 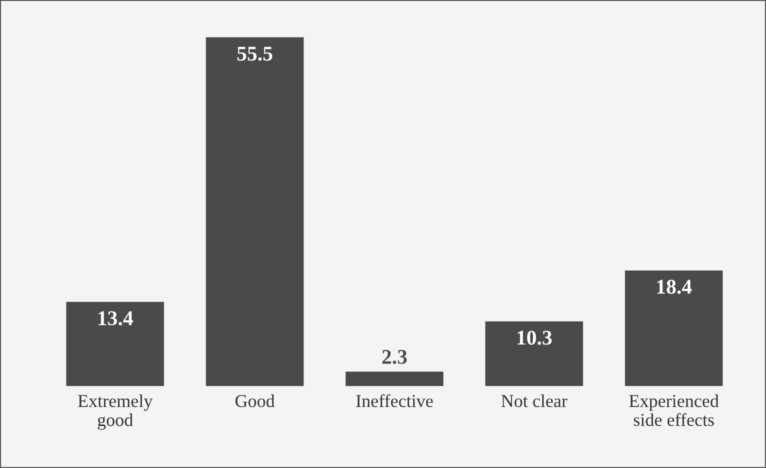 I want to click on data-label: 10.3, so click(x=535, y=337).